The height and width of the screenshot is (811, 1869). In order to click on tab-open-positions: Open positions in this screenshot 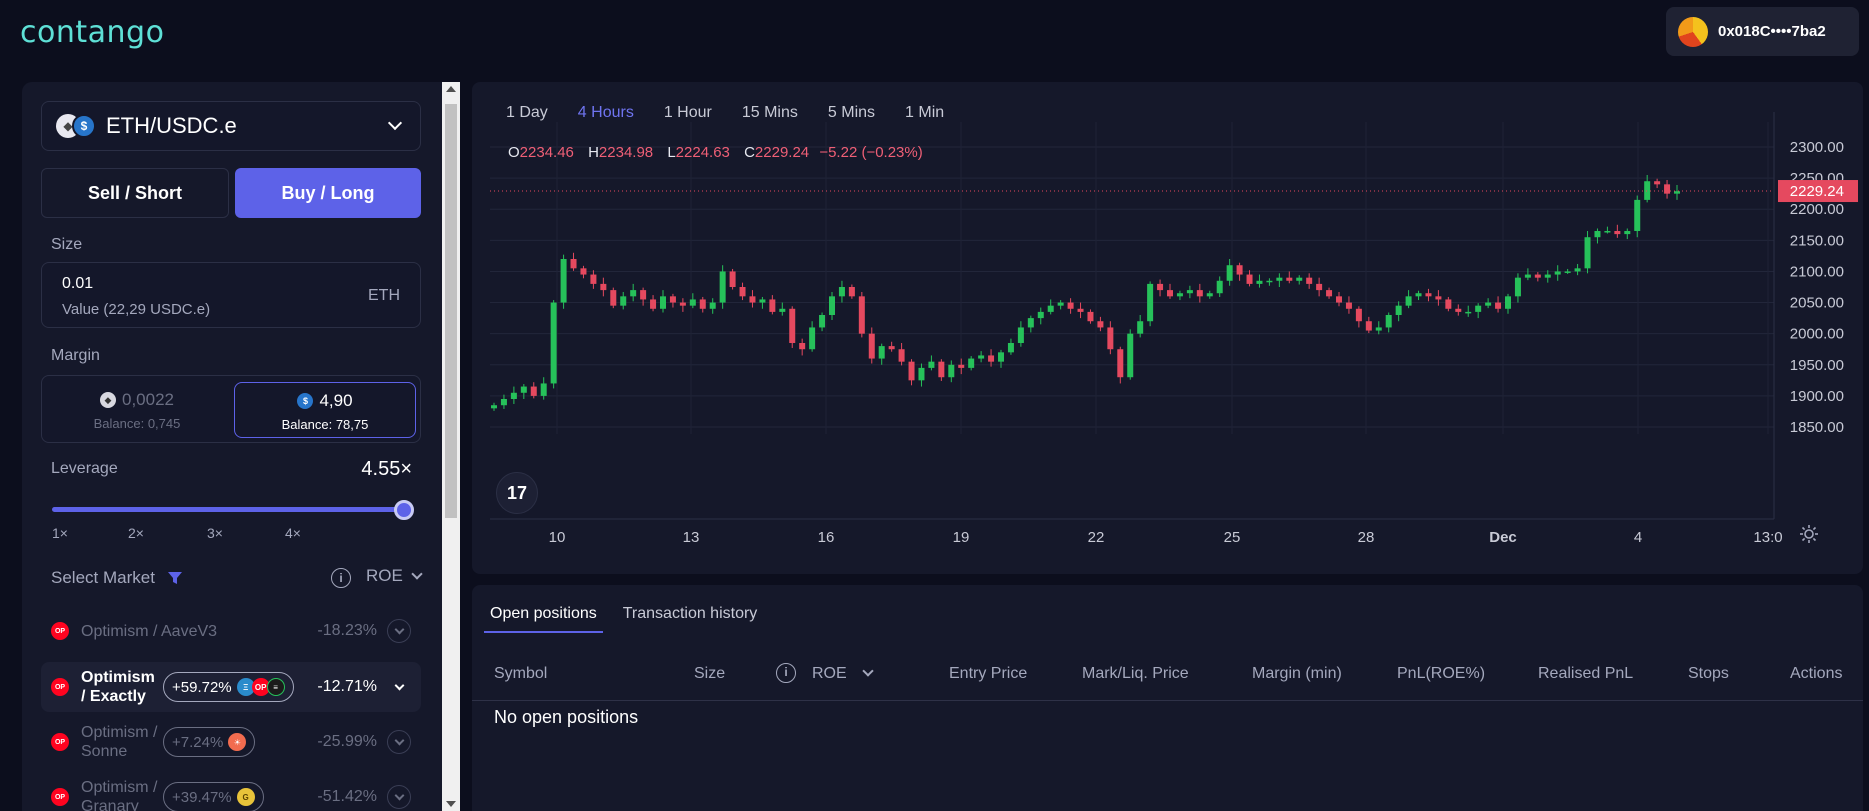, I will do `click(543, 619)`.